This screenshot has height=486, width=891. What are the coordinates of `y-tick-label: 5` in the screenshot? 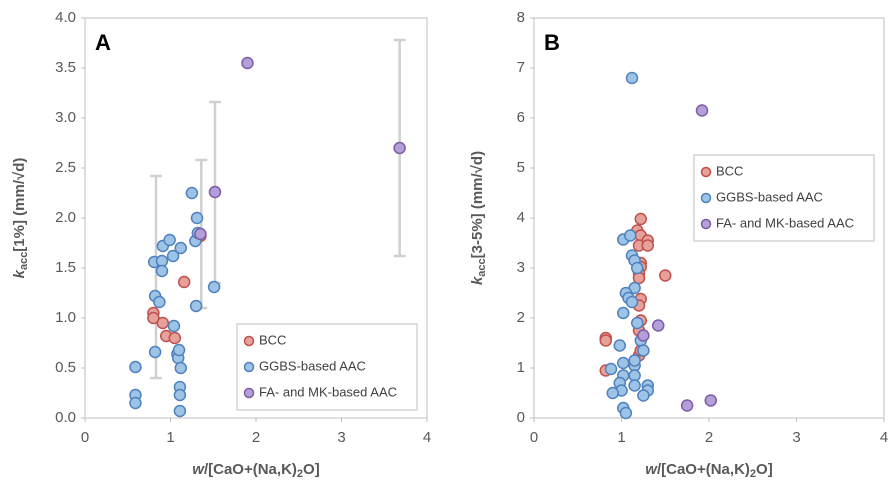 It's located at (521, 167).